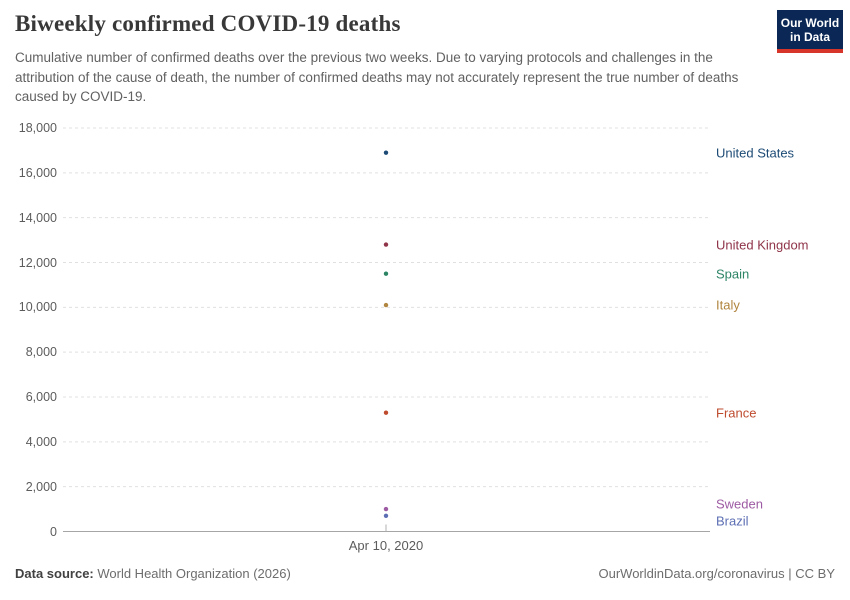  I want to click on y-axis-tick-label: 10,000, so click(37, 307).